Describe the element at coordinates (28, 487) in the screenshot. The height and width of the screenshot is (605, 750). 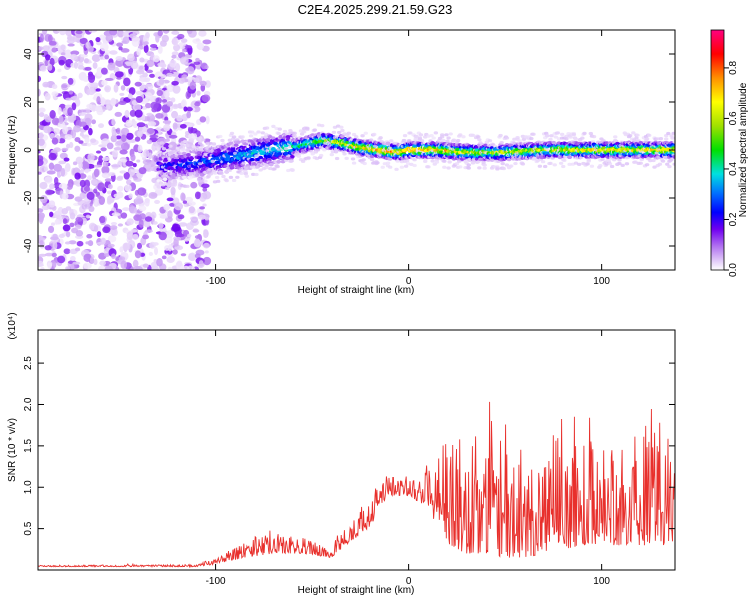
I see `y-tick-label: 1.0` at that location.